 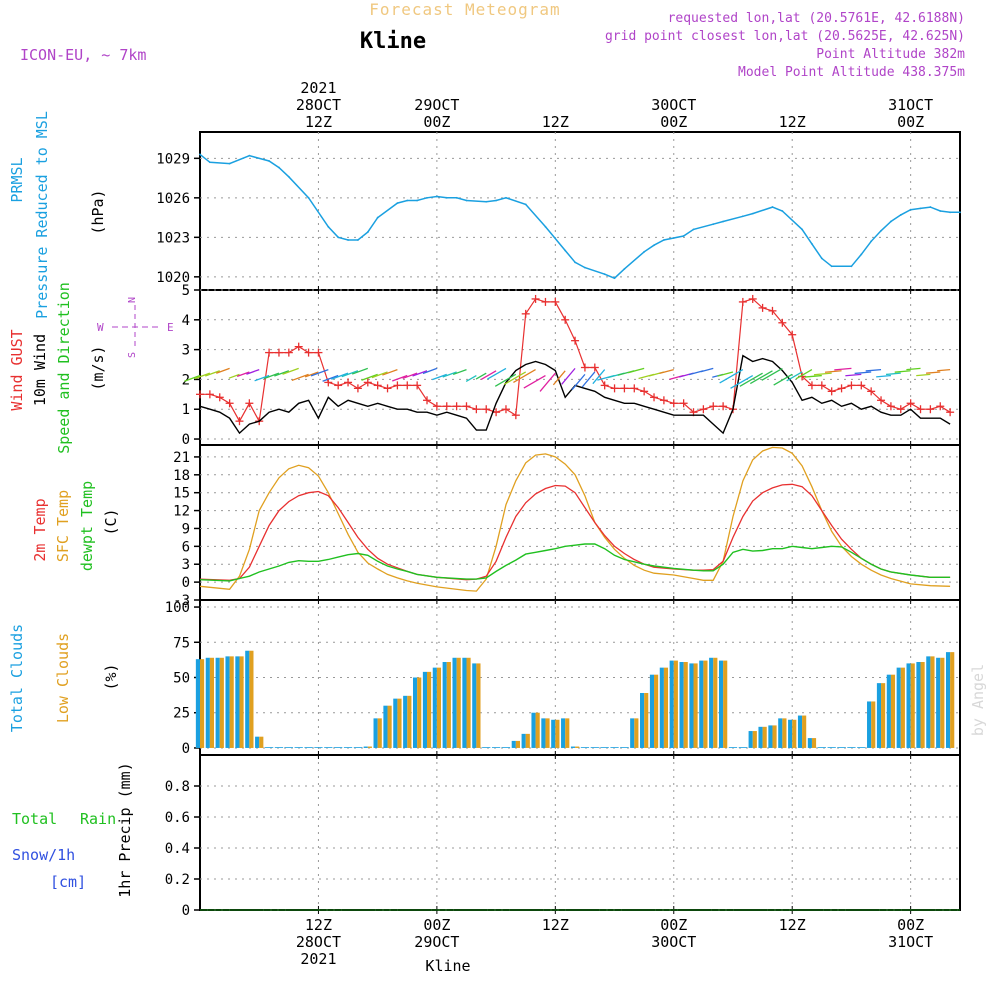 What do you see at coordinates (393, 41) in the screenshot?
I see `station-name: Kline` at bounding box center [393, 41].